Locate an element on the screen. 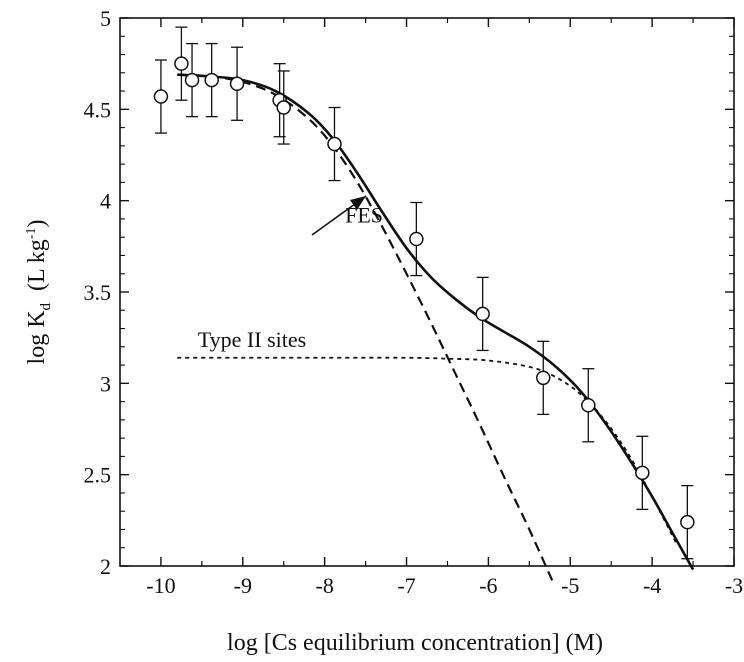 The height and width of the screenshot is (662, 744). x-tick-label: -7 is located at coordinates (406, 585).